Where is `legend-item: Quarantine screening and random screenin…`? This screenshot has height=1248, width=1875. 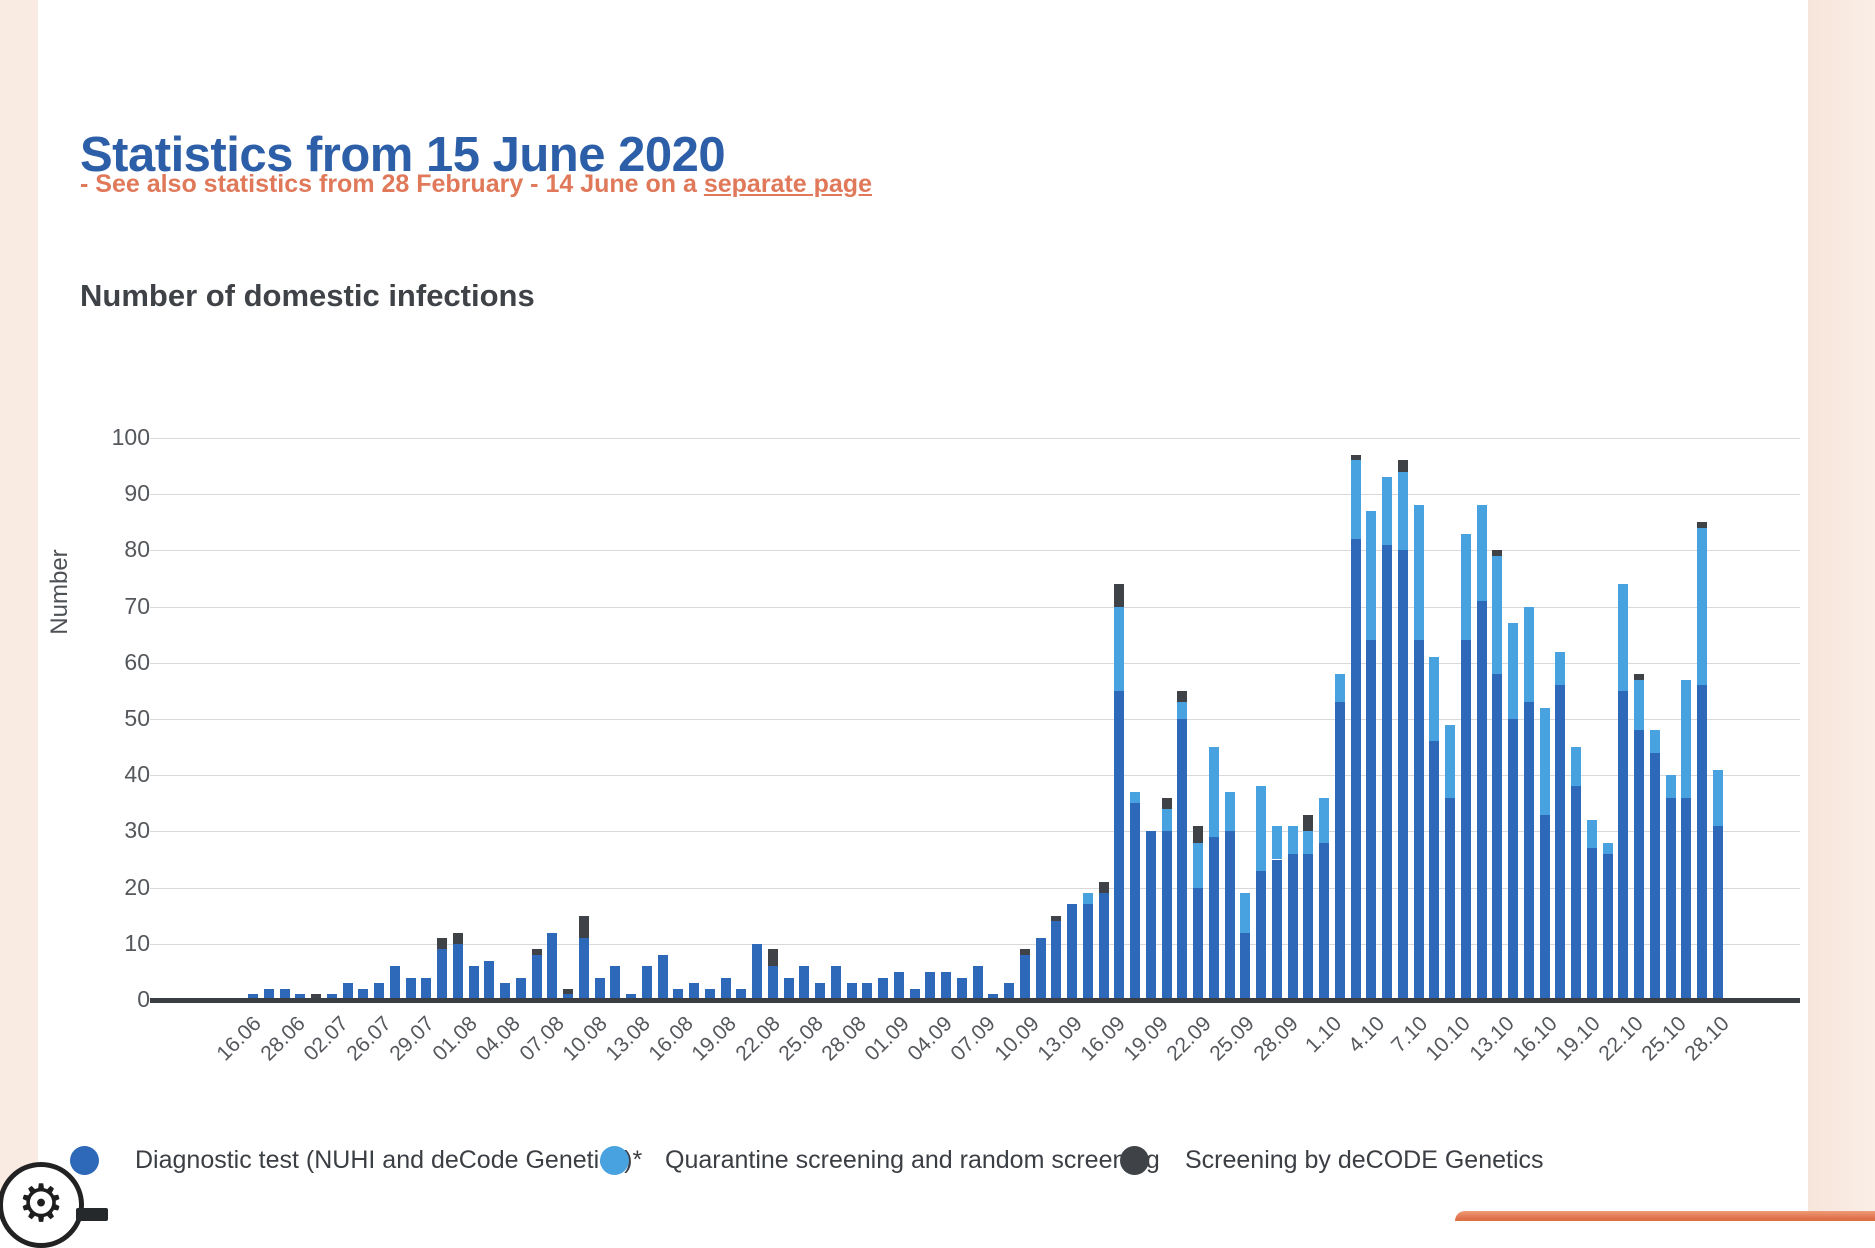
legend-item: Quarantine screening and random screenin… is located at coordinates (880, 1160).